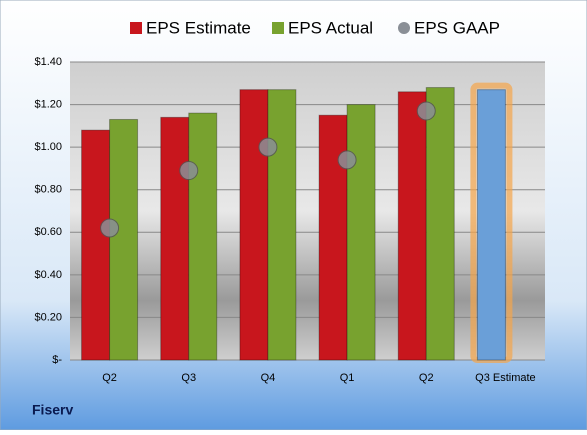 This screenshot has width=587, height=435. What do you see at coordinates (457, 27) in the screenshot?
I see `legend-label: EPS GAAP` at bounding box center [457, 27].